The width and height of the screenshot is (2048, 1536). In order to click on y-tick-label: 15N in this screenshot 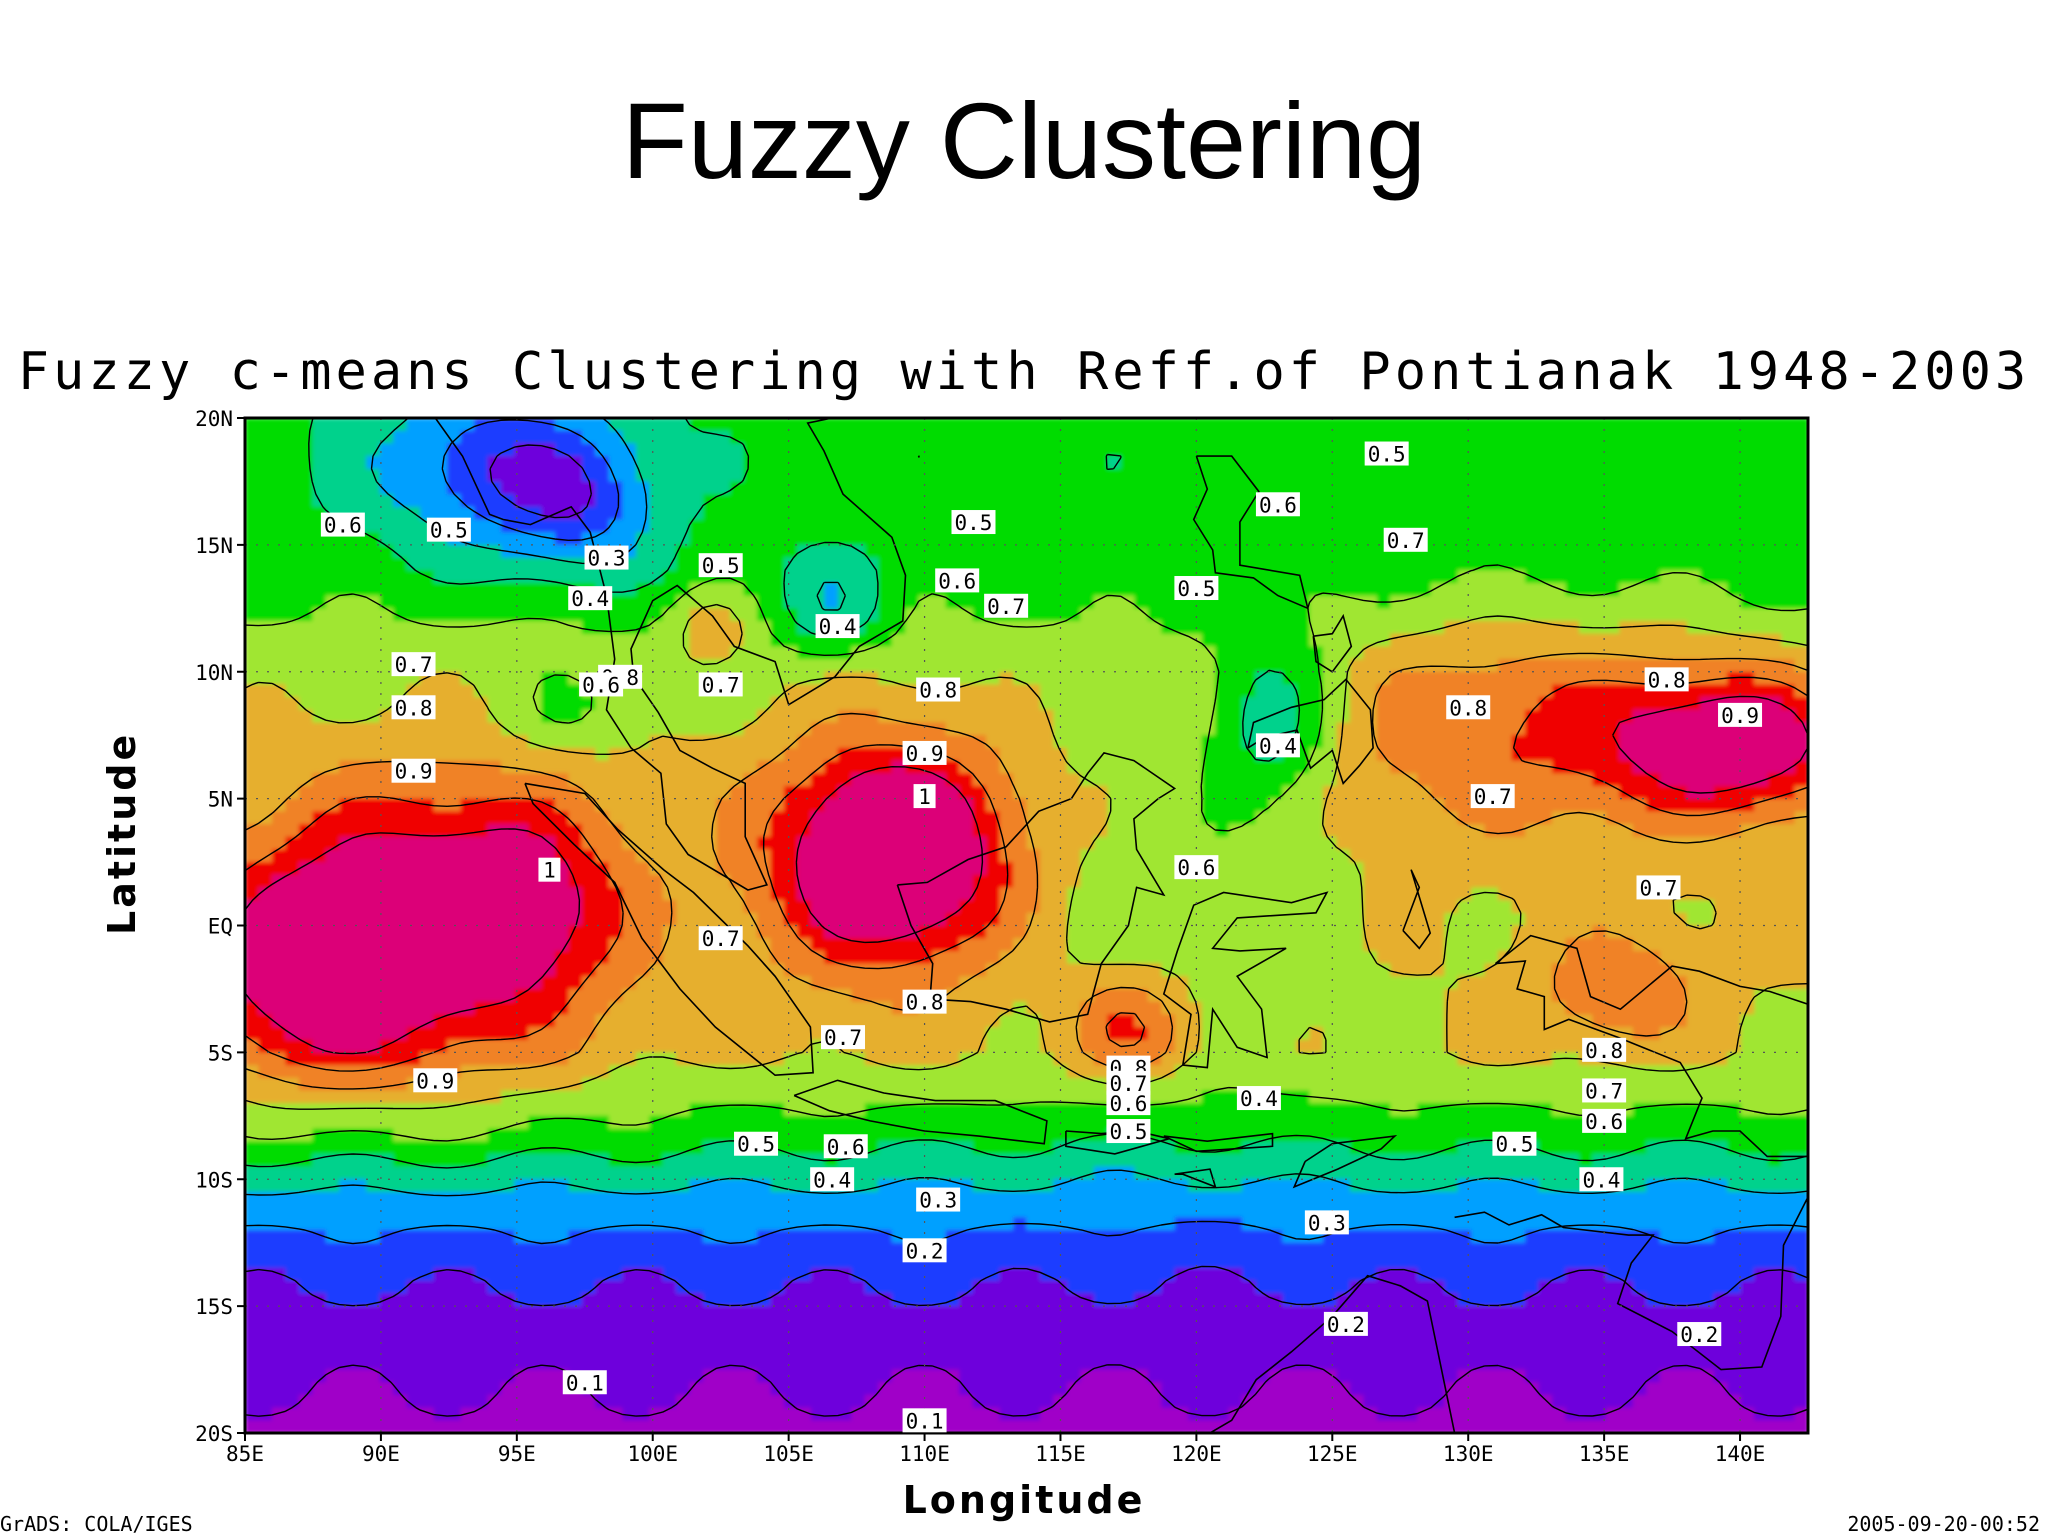, I will do `click(214, 546)`.